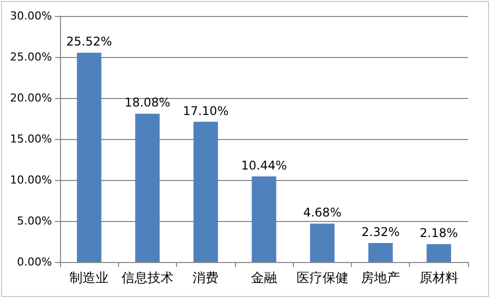  I want to click on x-tick-label: 房地产, so click(380, 278).